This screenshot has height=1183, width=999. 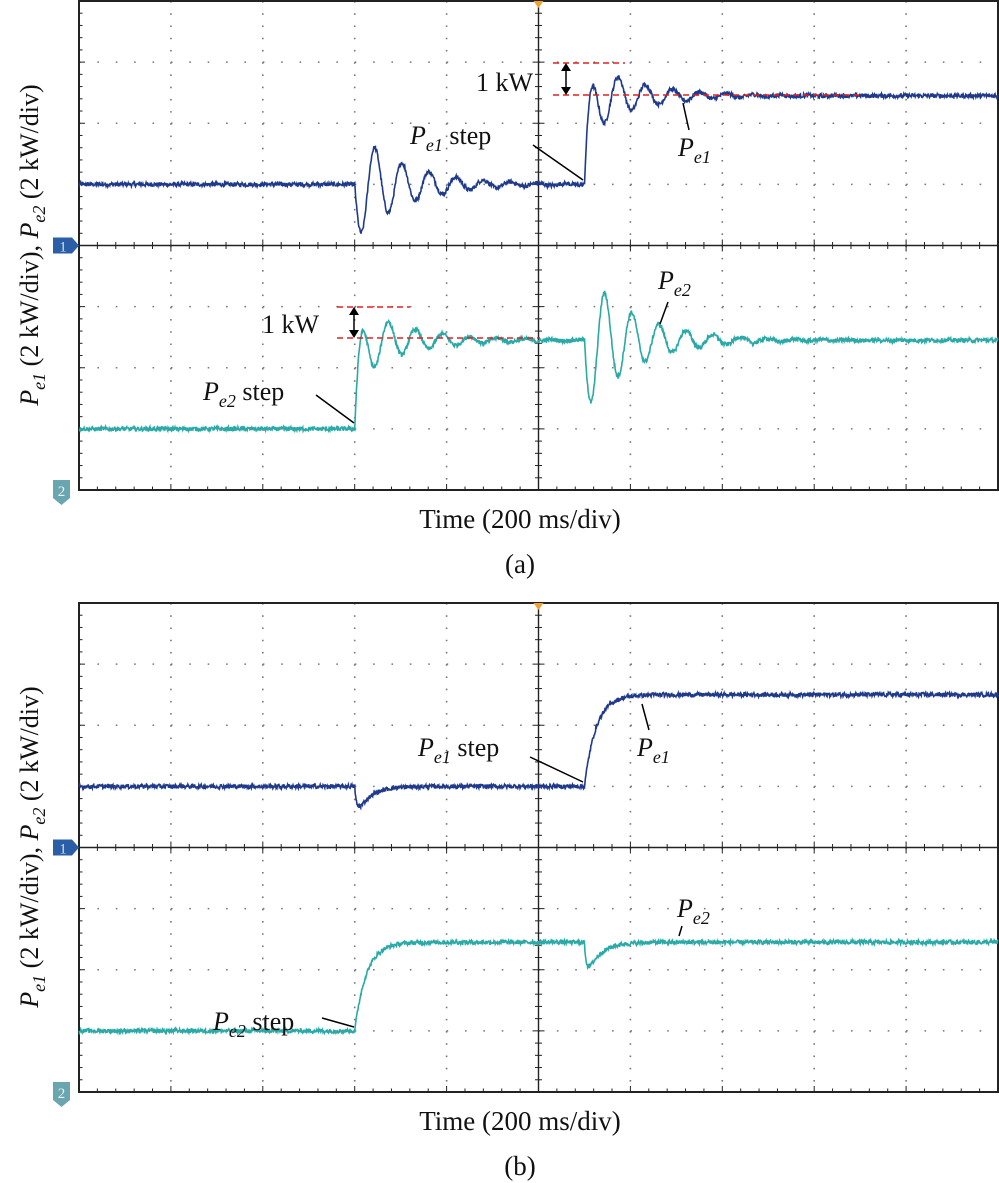 What do you see at coordinates (32, 847) in the screenshot?
I see `y-axis-label-b: Pe1 (2 kW/div), Pe2 (2 kW/div)` at bounding box center [32, 847].